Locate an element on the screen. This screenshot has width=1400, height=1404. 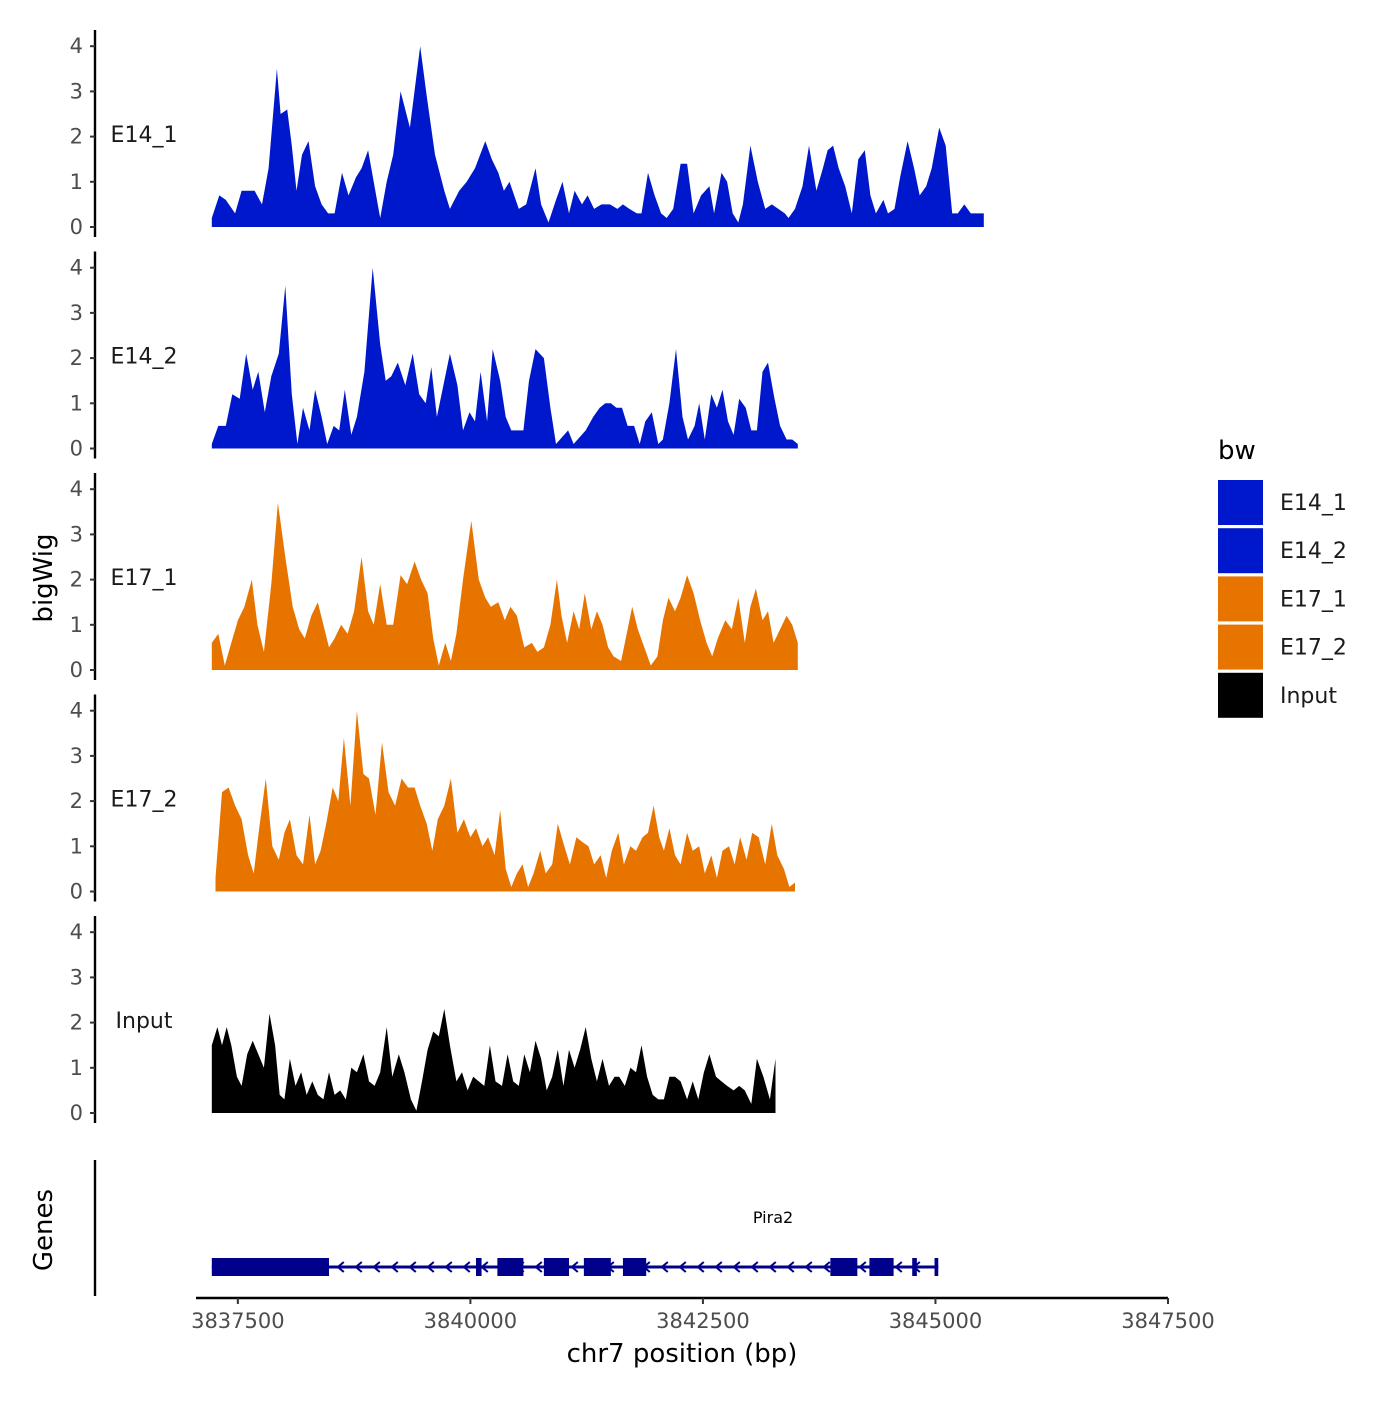
legend: bw E14_1 E14_2 E17_1 E17_2 Input is located at coordinates (1282, 577).